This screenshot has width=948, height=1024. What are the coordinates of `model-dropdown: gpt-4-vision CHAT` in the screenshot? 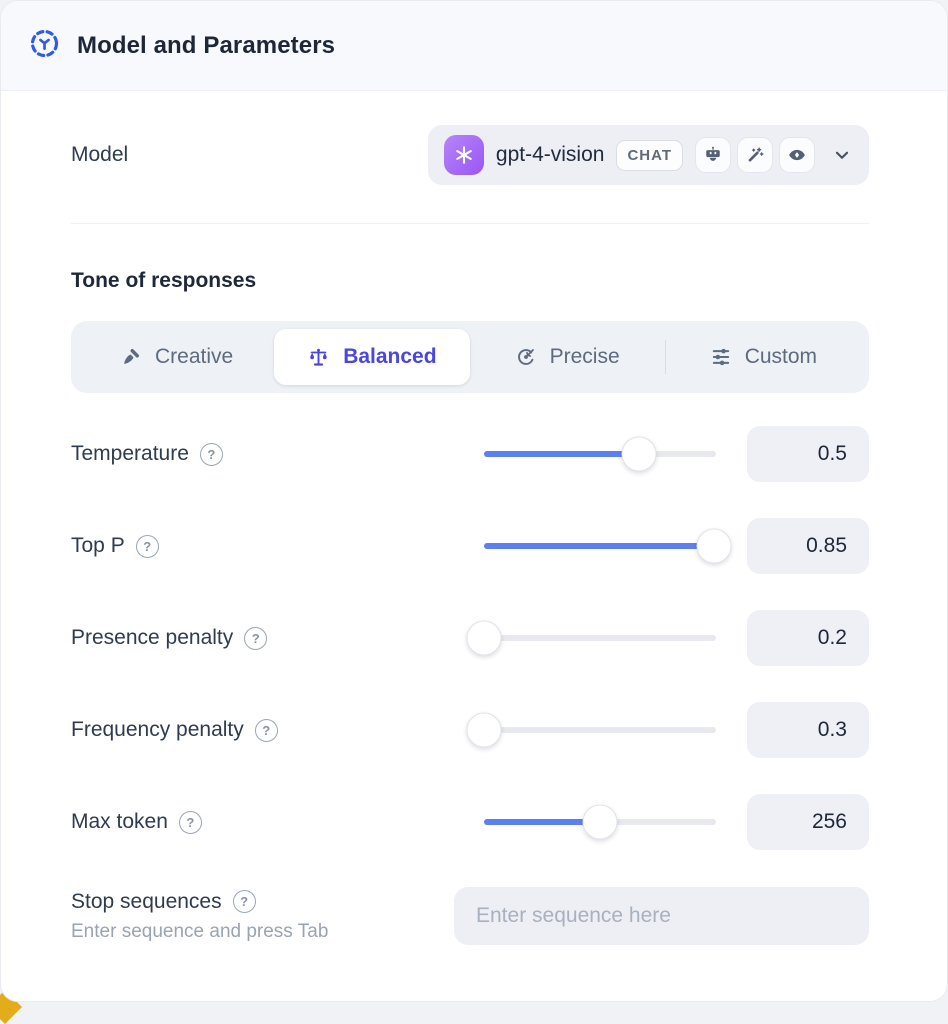 It's located at (648, 155).